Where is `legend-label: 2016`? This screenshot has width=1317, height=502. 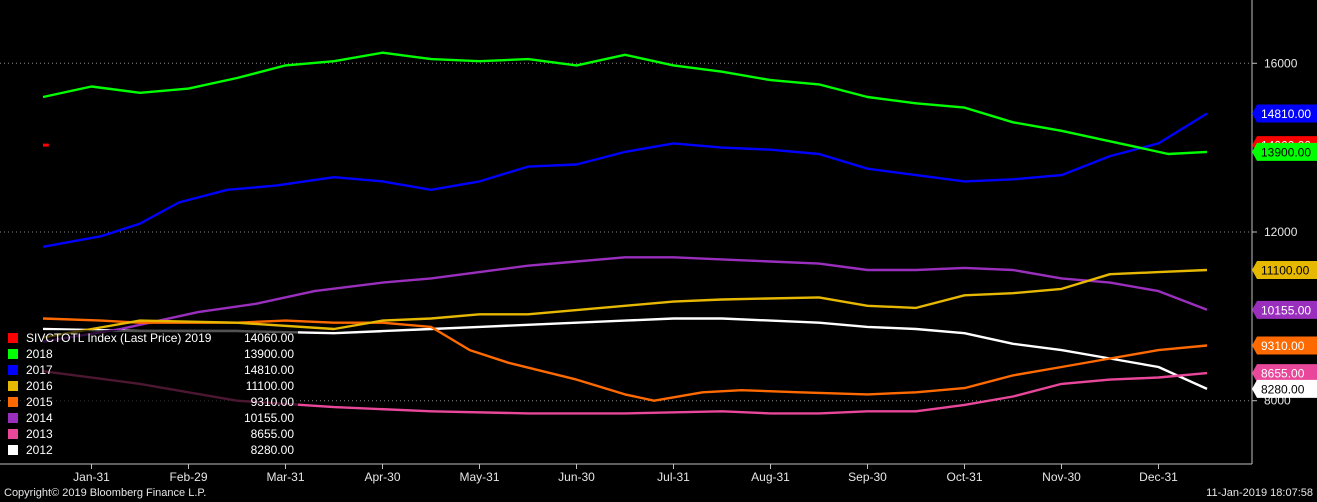 legend-label: 2016 is located at coordinates (39, 386).